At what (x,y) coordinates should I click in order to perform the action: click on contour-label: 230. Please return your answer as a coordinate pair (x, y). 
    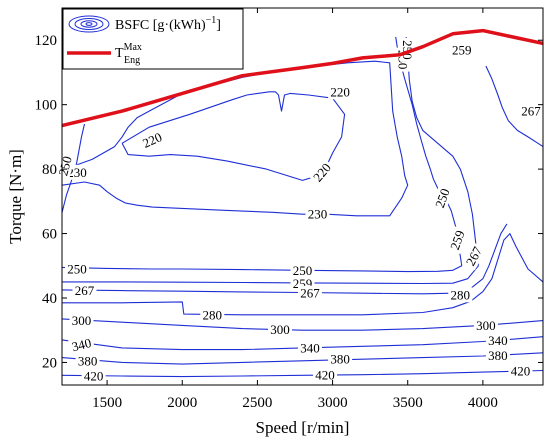
    Looking at the image, I should click on (318, 214).